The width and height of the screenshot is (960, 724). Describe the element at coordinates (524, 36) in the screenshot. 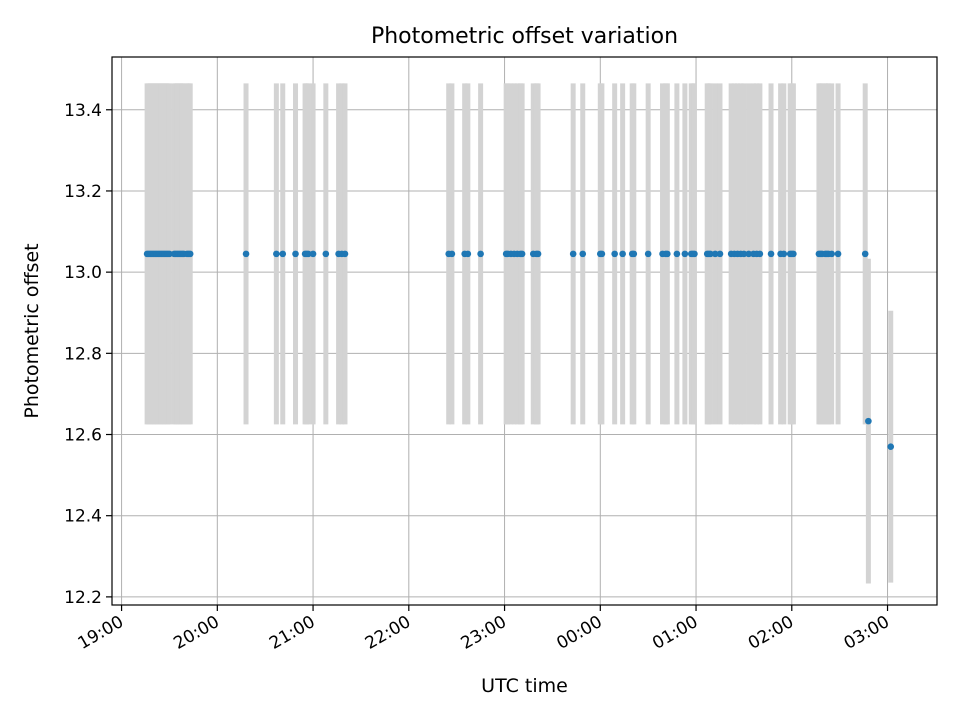

I see `chart-title: Photometric offset variation` at that location.